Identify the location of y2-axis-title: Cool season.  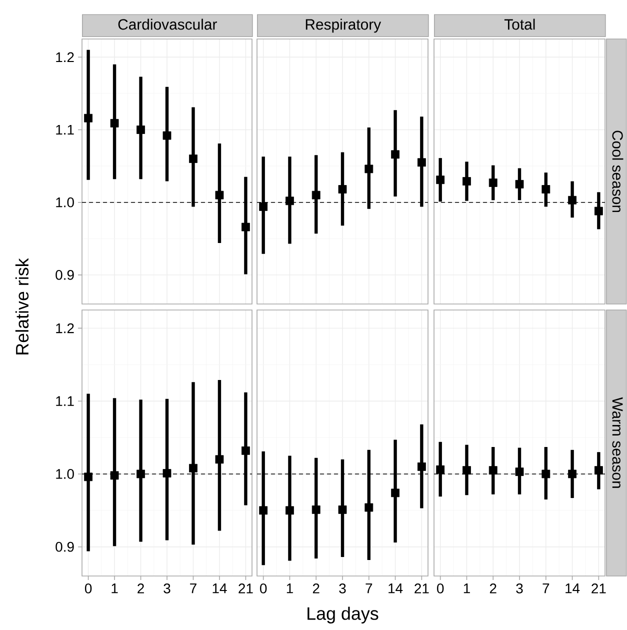
(618, 171).